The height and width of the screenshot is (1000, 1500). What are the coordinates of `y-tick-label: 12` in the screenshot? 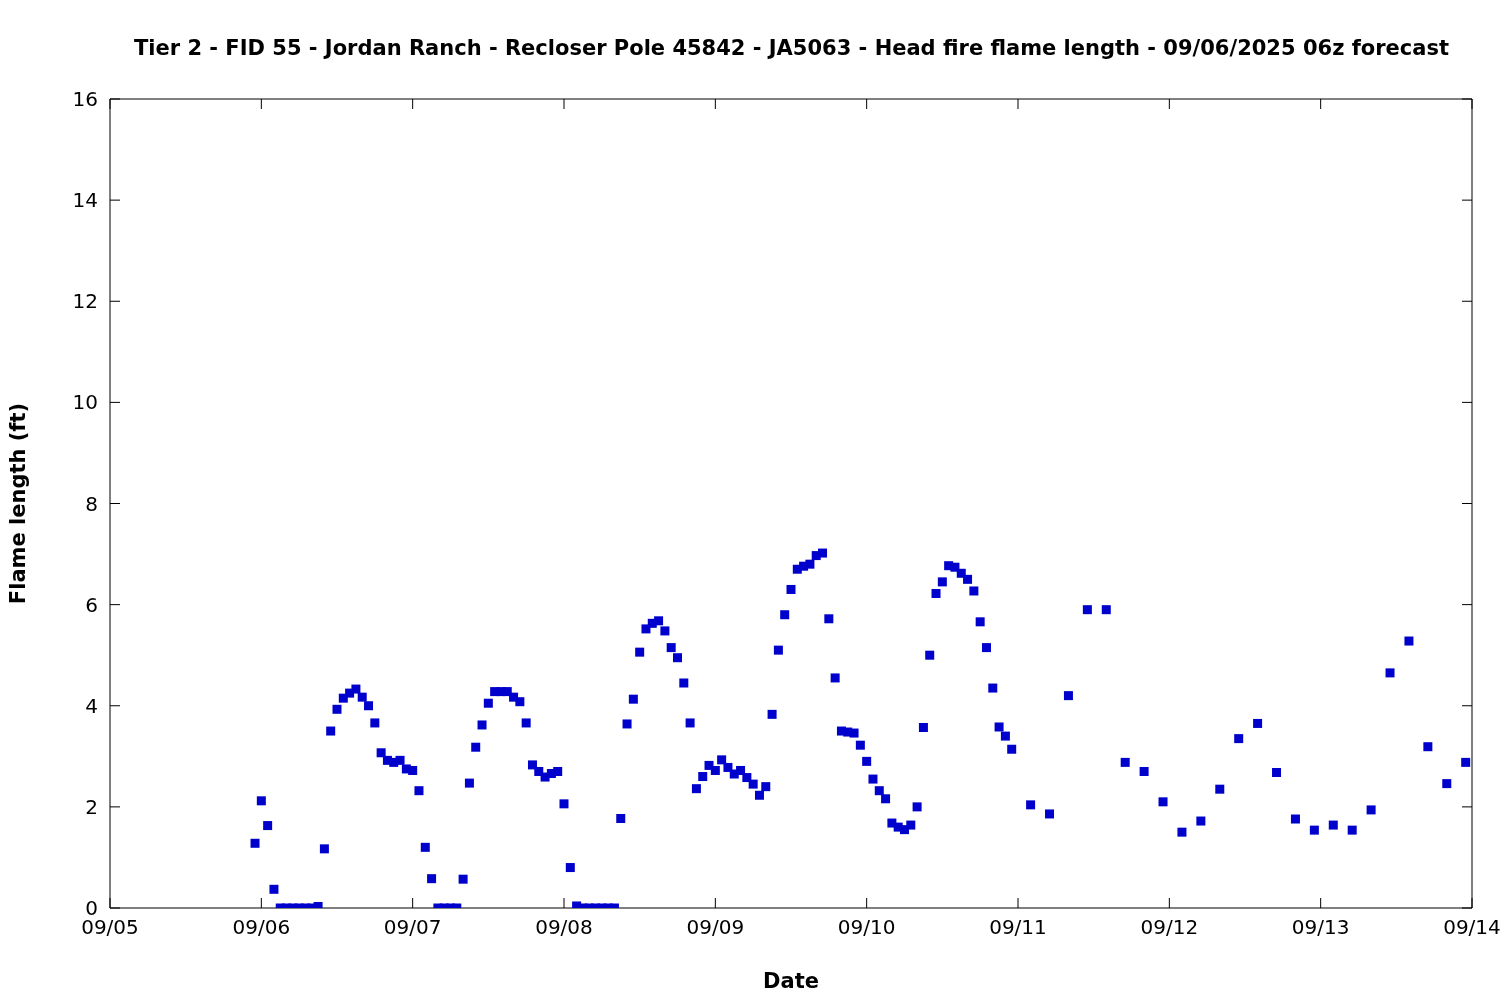 It's located at (85, 301).